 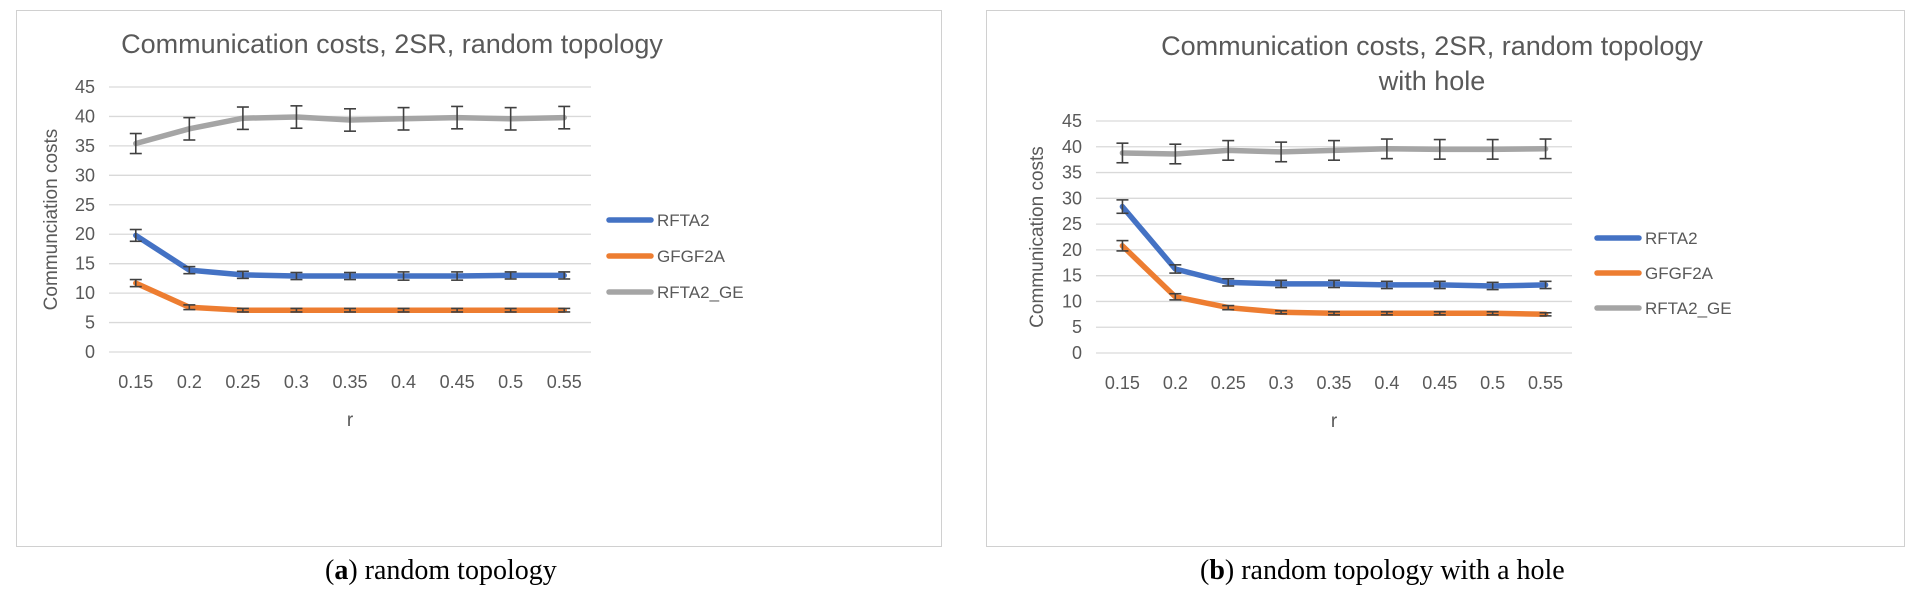 What do you see at coordinates (51, 220) in the screenshot?
I see `charta-y-axis-label: Communciation costs` at bounding box center [51, 220].